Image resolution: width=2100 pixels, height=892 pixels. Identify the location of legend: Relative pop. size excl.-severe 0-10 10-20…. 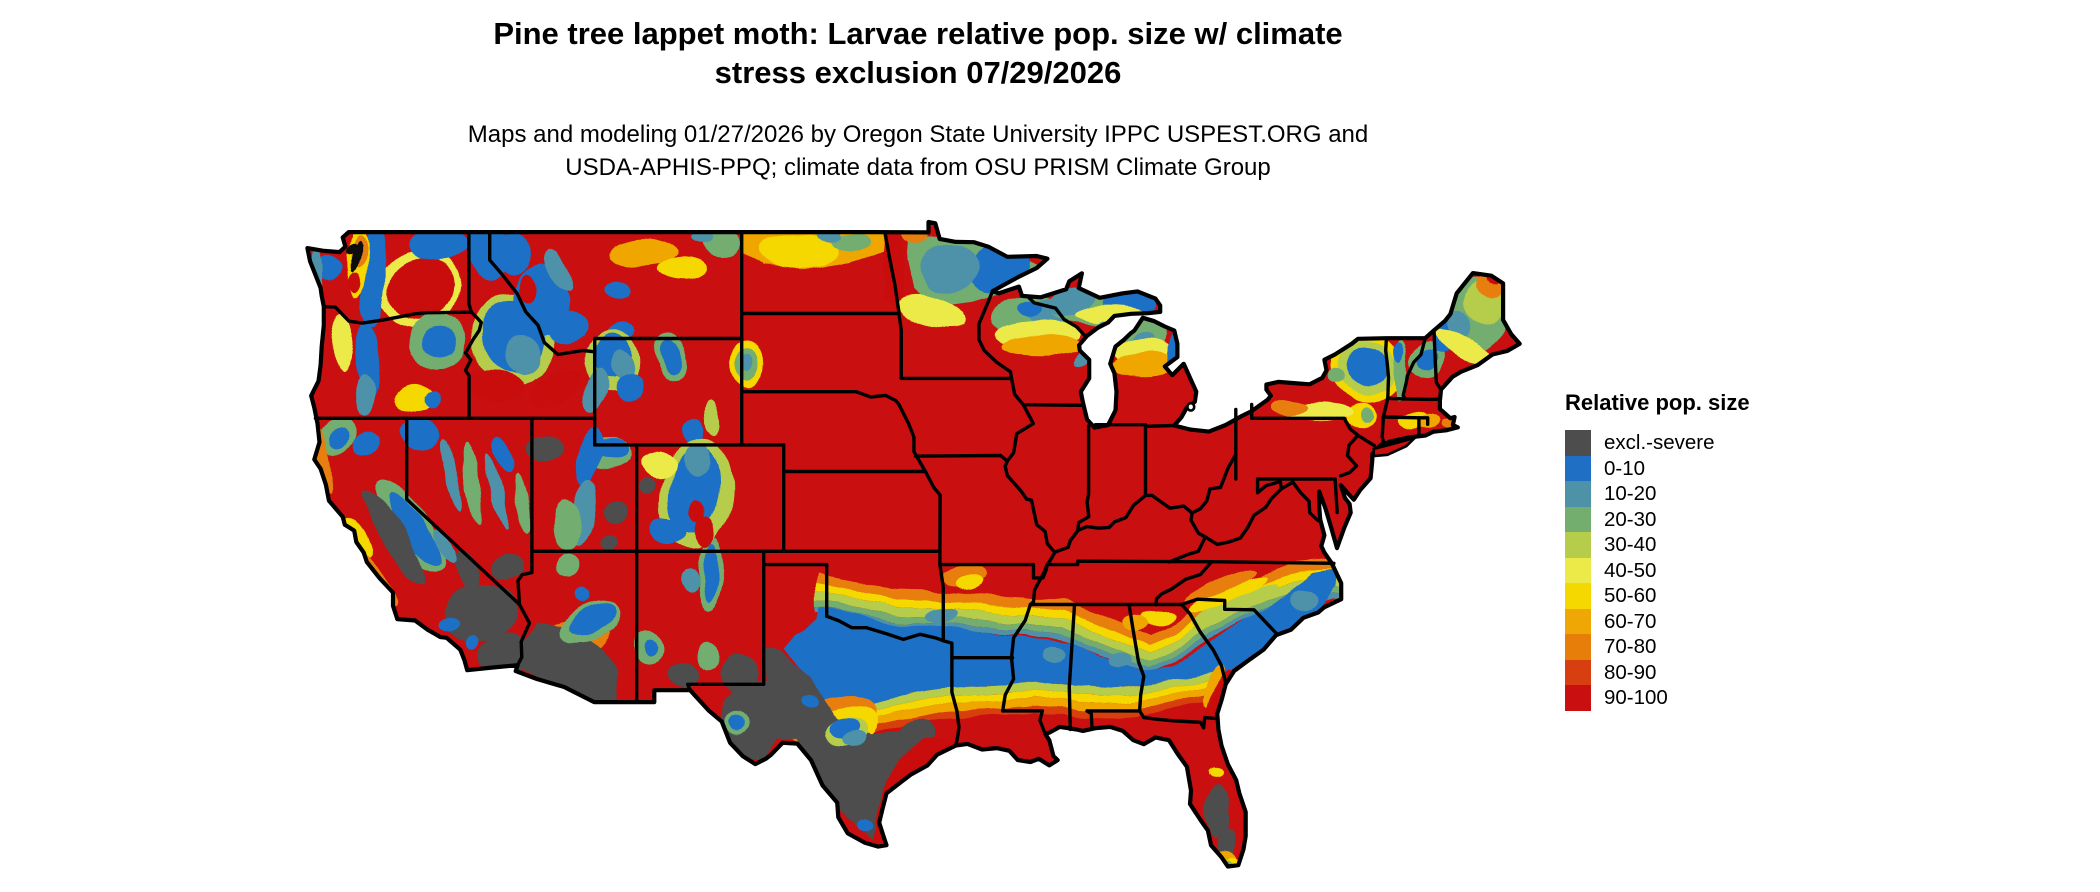
(1657, 550).